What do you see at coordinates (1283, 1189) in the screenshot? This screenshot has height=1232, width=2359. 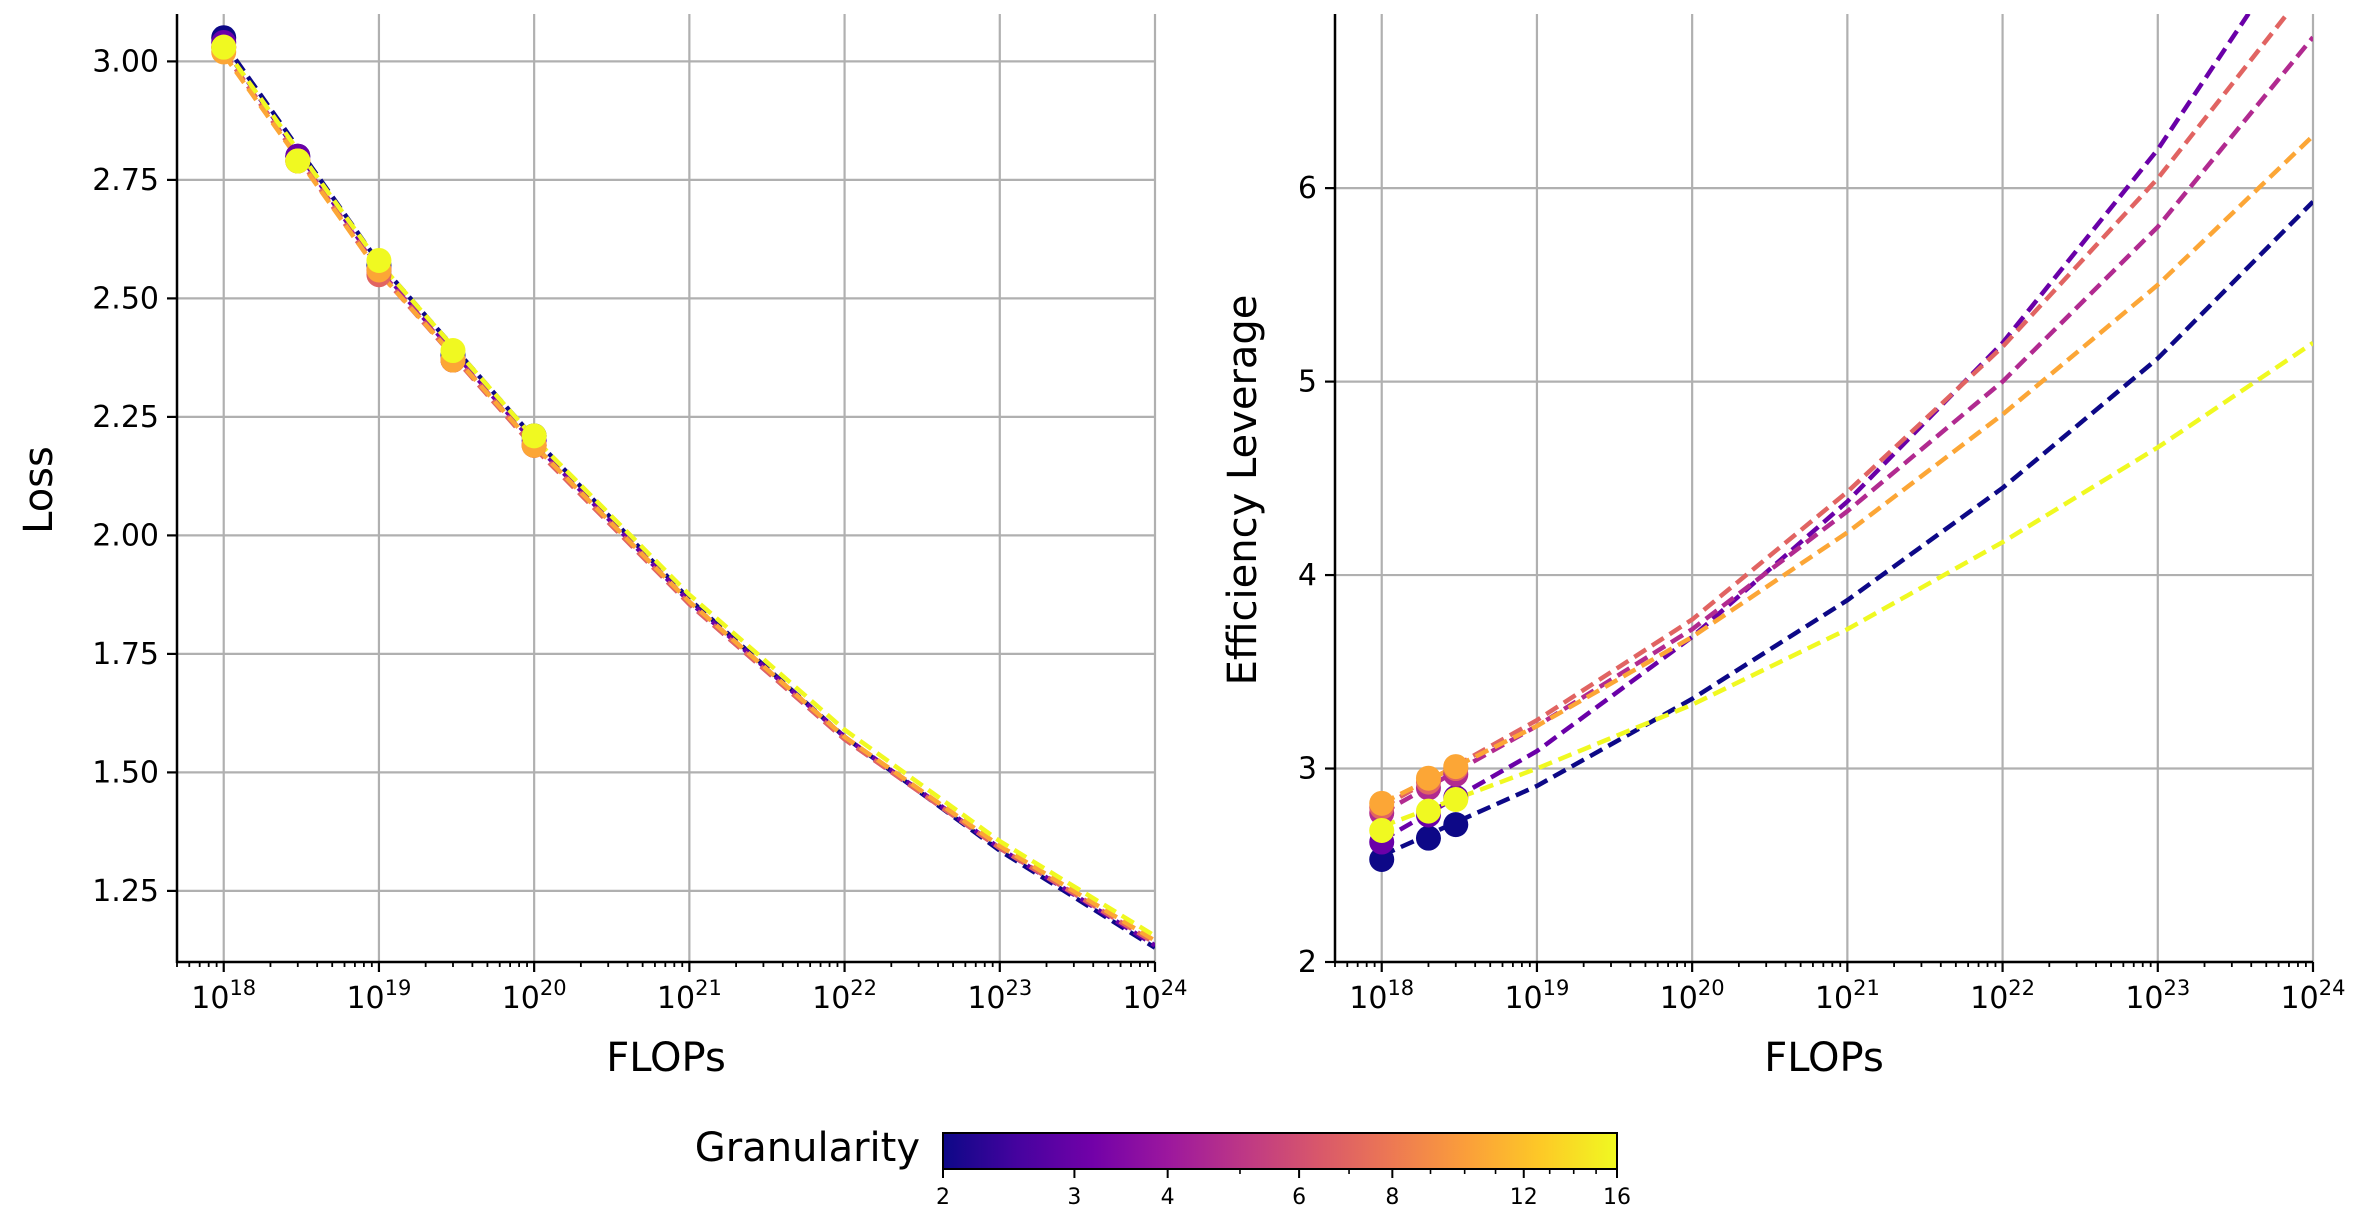 I see `colorbar-ticks: 2 3 4 6 8 12 16` at bounding box center [1283, 1189].